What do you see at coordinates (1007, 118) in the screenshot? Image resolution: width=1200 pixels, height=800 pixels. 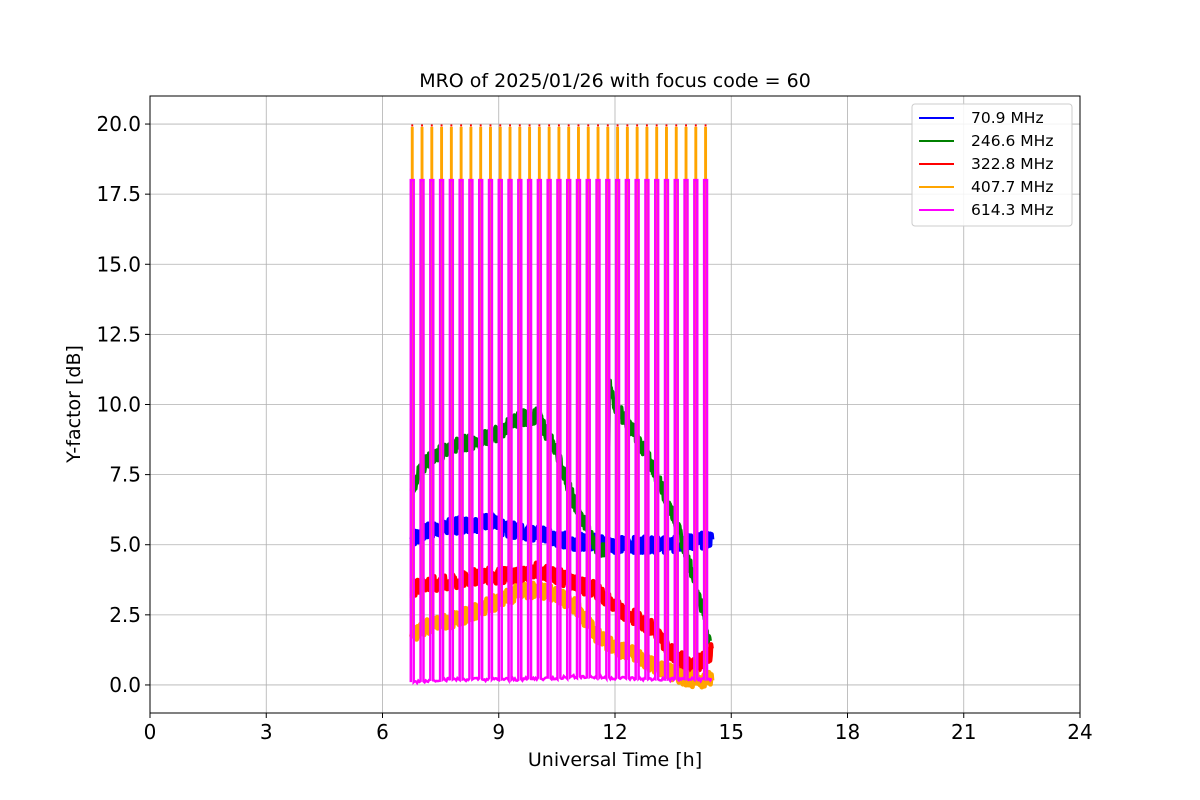 I see `legend-label: 70.9 MHz` at bounding box center [1007, 118].